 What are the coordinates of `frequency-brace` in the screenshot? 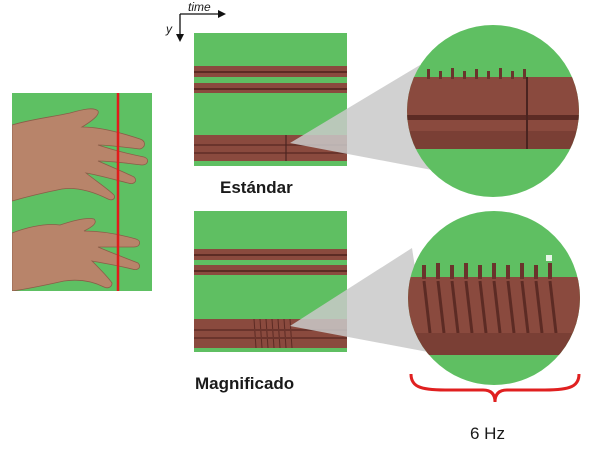 It's located at (495, 388).